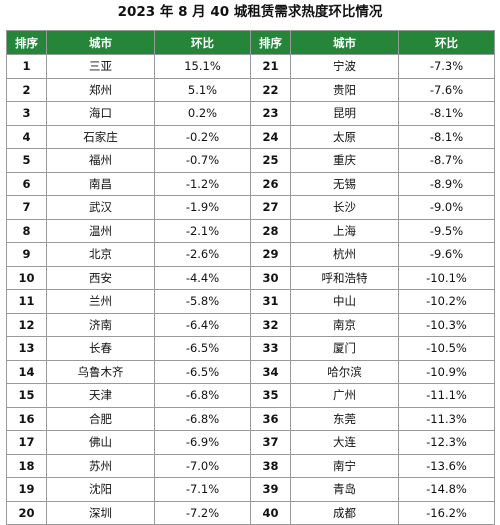 The width and height of the screenshot is (500, 525). I want to click on rank-cell: 9, so click(26, 254).